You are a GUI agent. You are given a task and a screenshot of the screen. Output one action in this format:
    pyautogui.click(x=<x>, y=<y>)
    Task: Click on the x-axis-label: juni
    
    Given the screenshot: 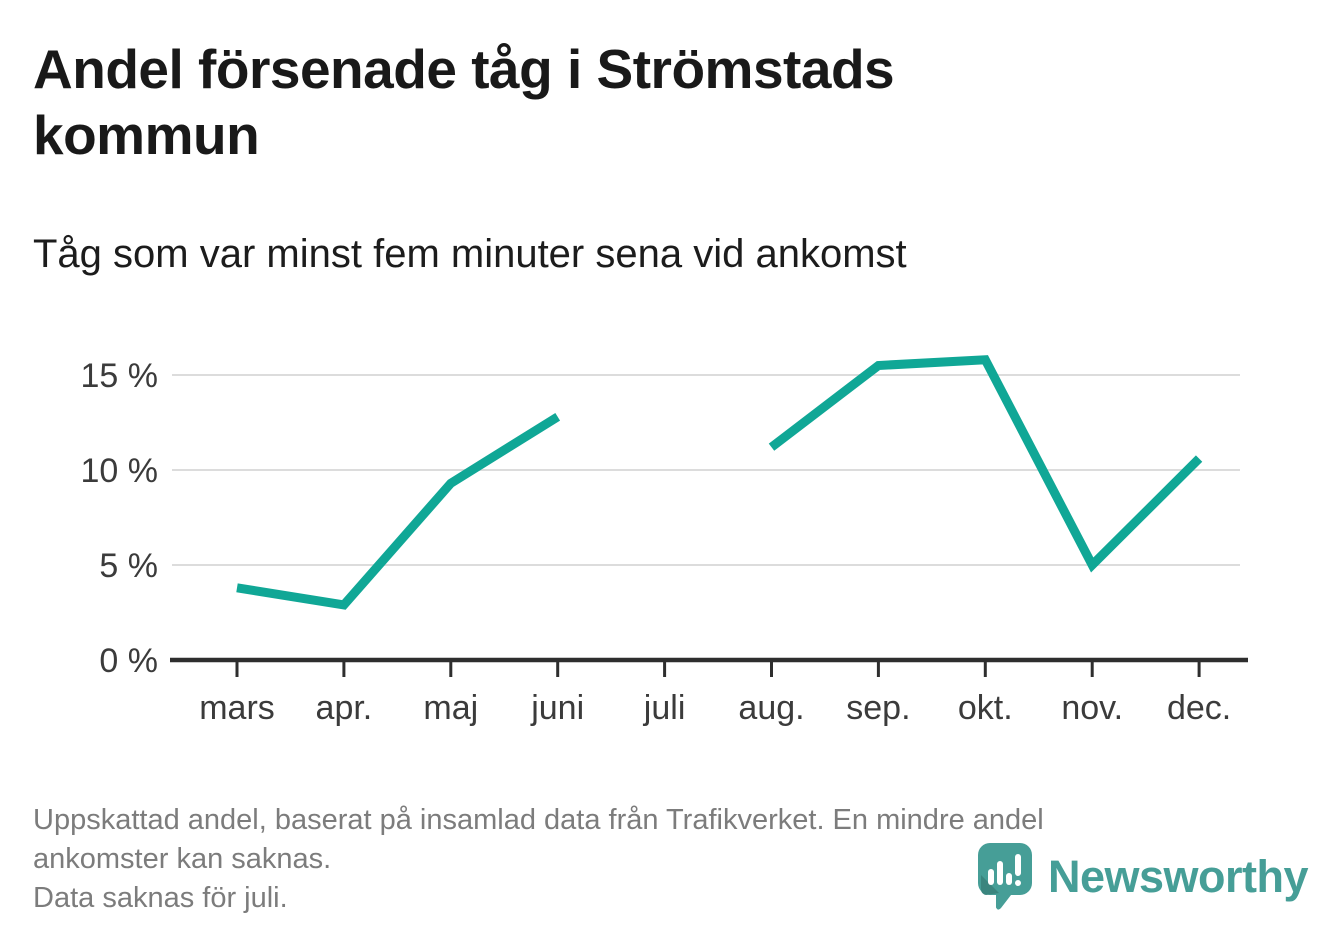 What is the action you would take?
    pyautogui.click(x=557, y=708)
    